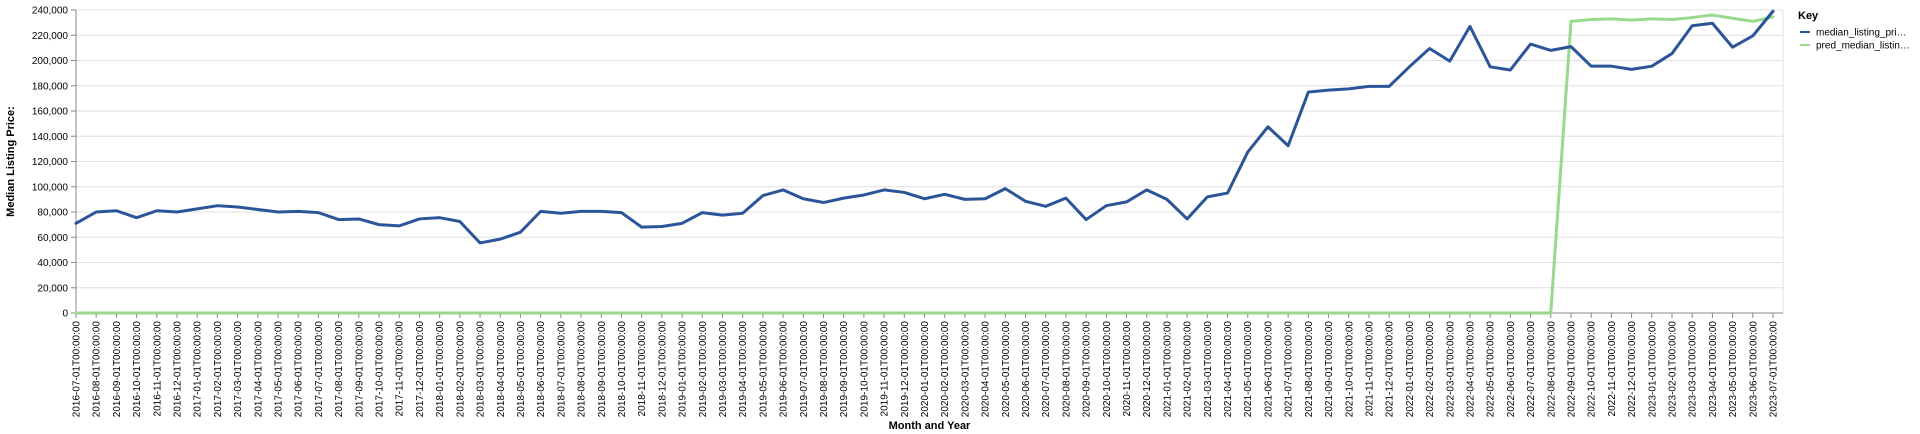 This screenshot has height=434, width=1920. What do you see at coordinates (1390, 369) in the screenshot?
I see `x-tick-label: 2021-12-01T00:00:00` at bounding box center [1390, 369].